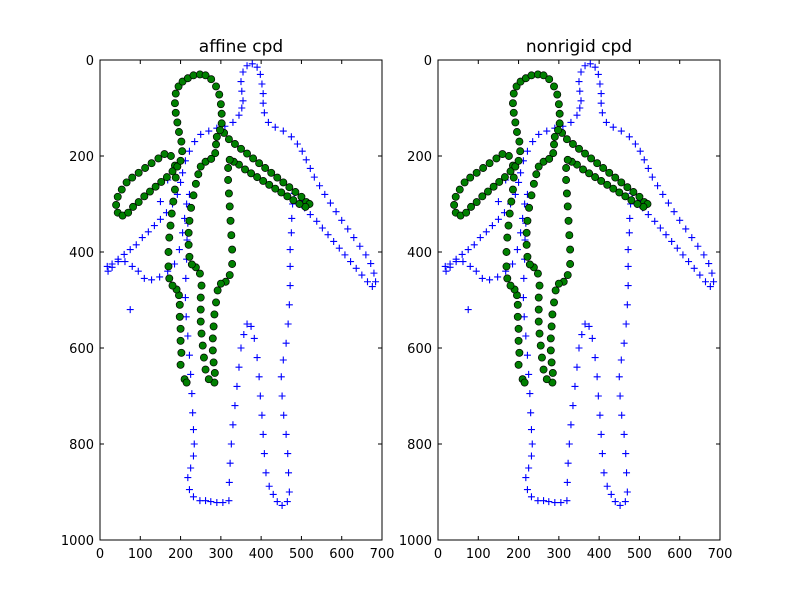  I want to click on x-tick-label: 0, so click(438, 554).